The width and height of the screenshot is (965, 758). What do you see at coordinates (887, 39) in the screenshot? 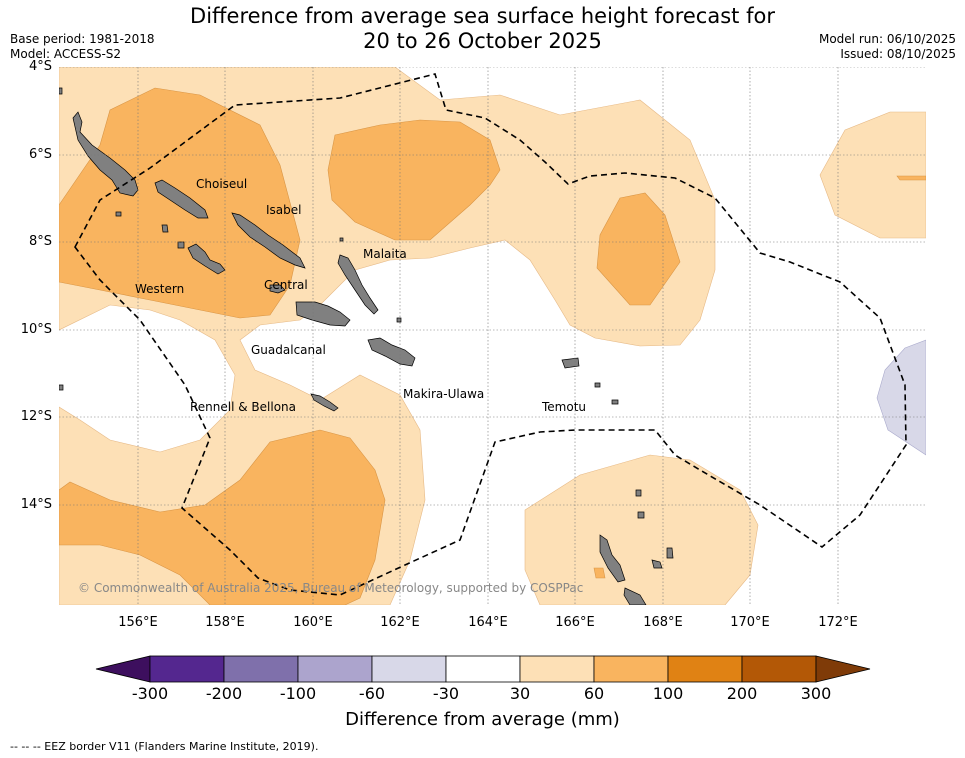
I see `model-run: Model run: 06/10/2025` at bounding box center [887, 39].